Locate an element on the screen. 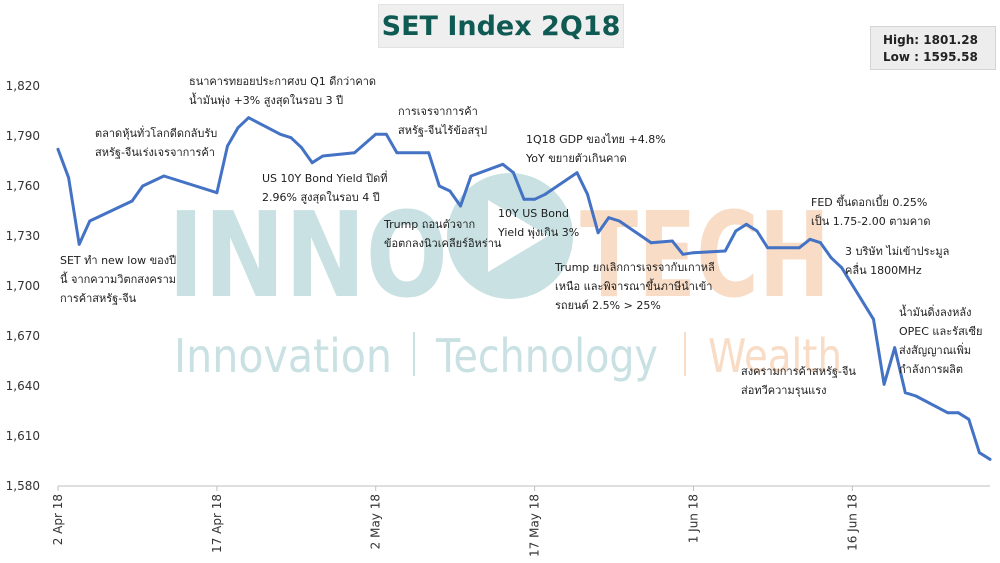 This screenshot has width=1000, height=563. x-tick-label: 2 May 18 is located at coordinates (376, 521).